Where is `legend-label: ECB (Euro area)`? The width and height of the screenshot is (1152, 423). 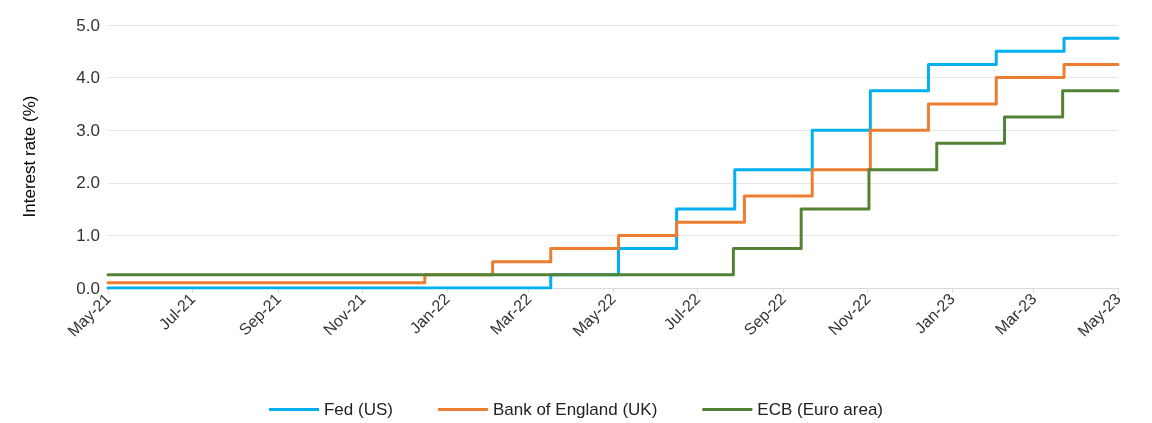
legend-label: ECB (Euro area) is located at coordinates (820, 409).